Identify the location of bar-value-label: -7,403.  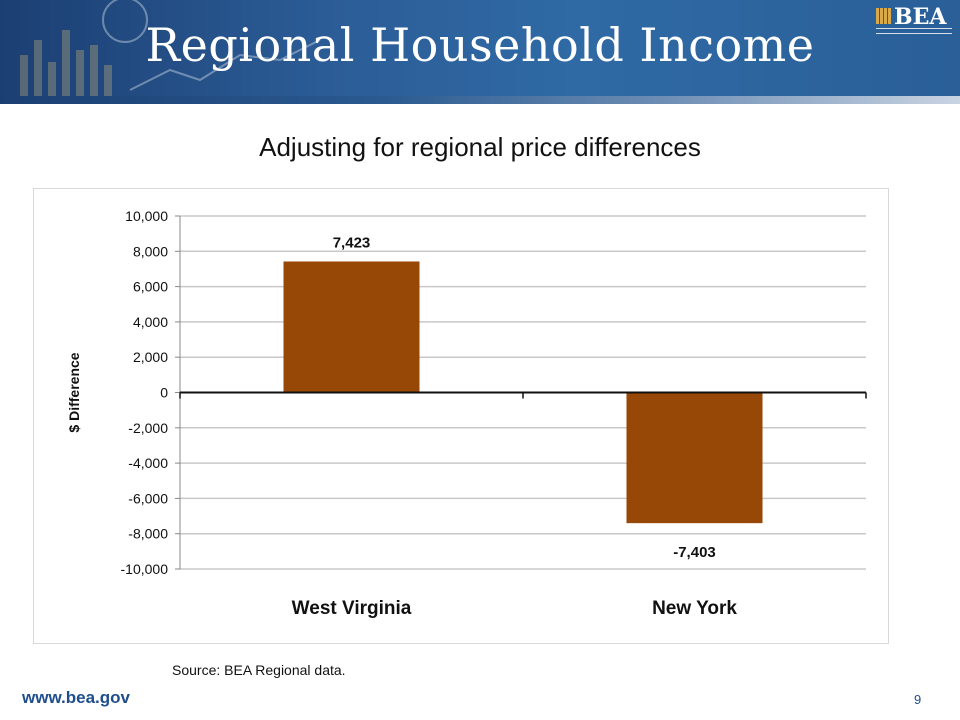
(694, 552).